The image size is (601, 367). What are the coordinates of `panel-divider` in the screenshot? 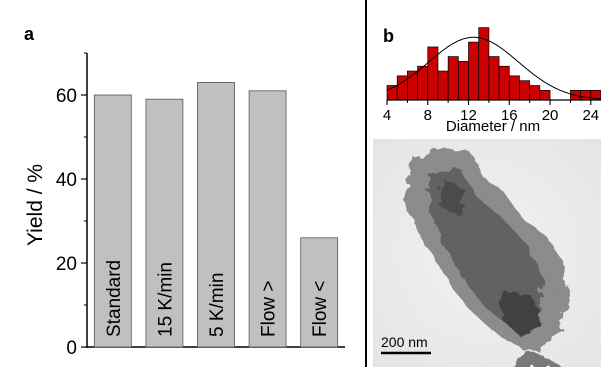 It's located at (366, 183).